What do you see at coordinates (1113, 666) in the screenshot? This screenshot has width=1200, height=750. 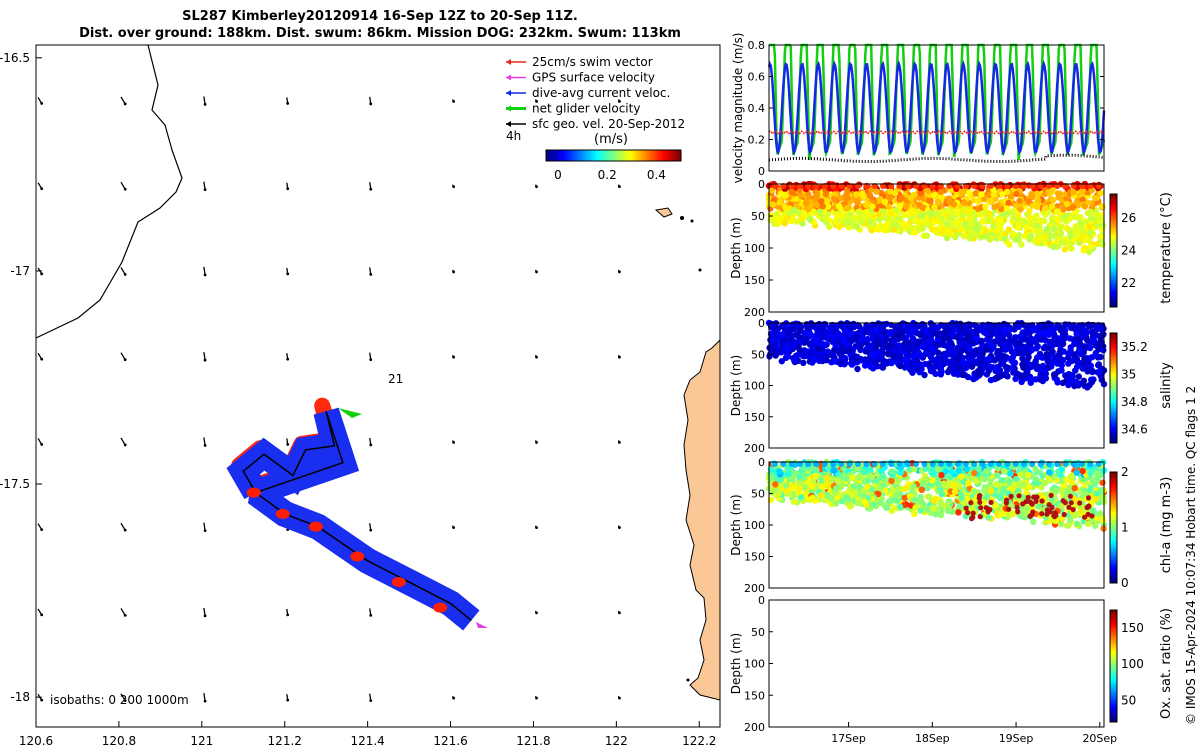 I see `oxygen-colorbar-frame` at bounding box center [1113, 666].